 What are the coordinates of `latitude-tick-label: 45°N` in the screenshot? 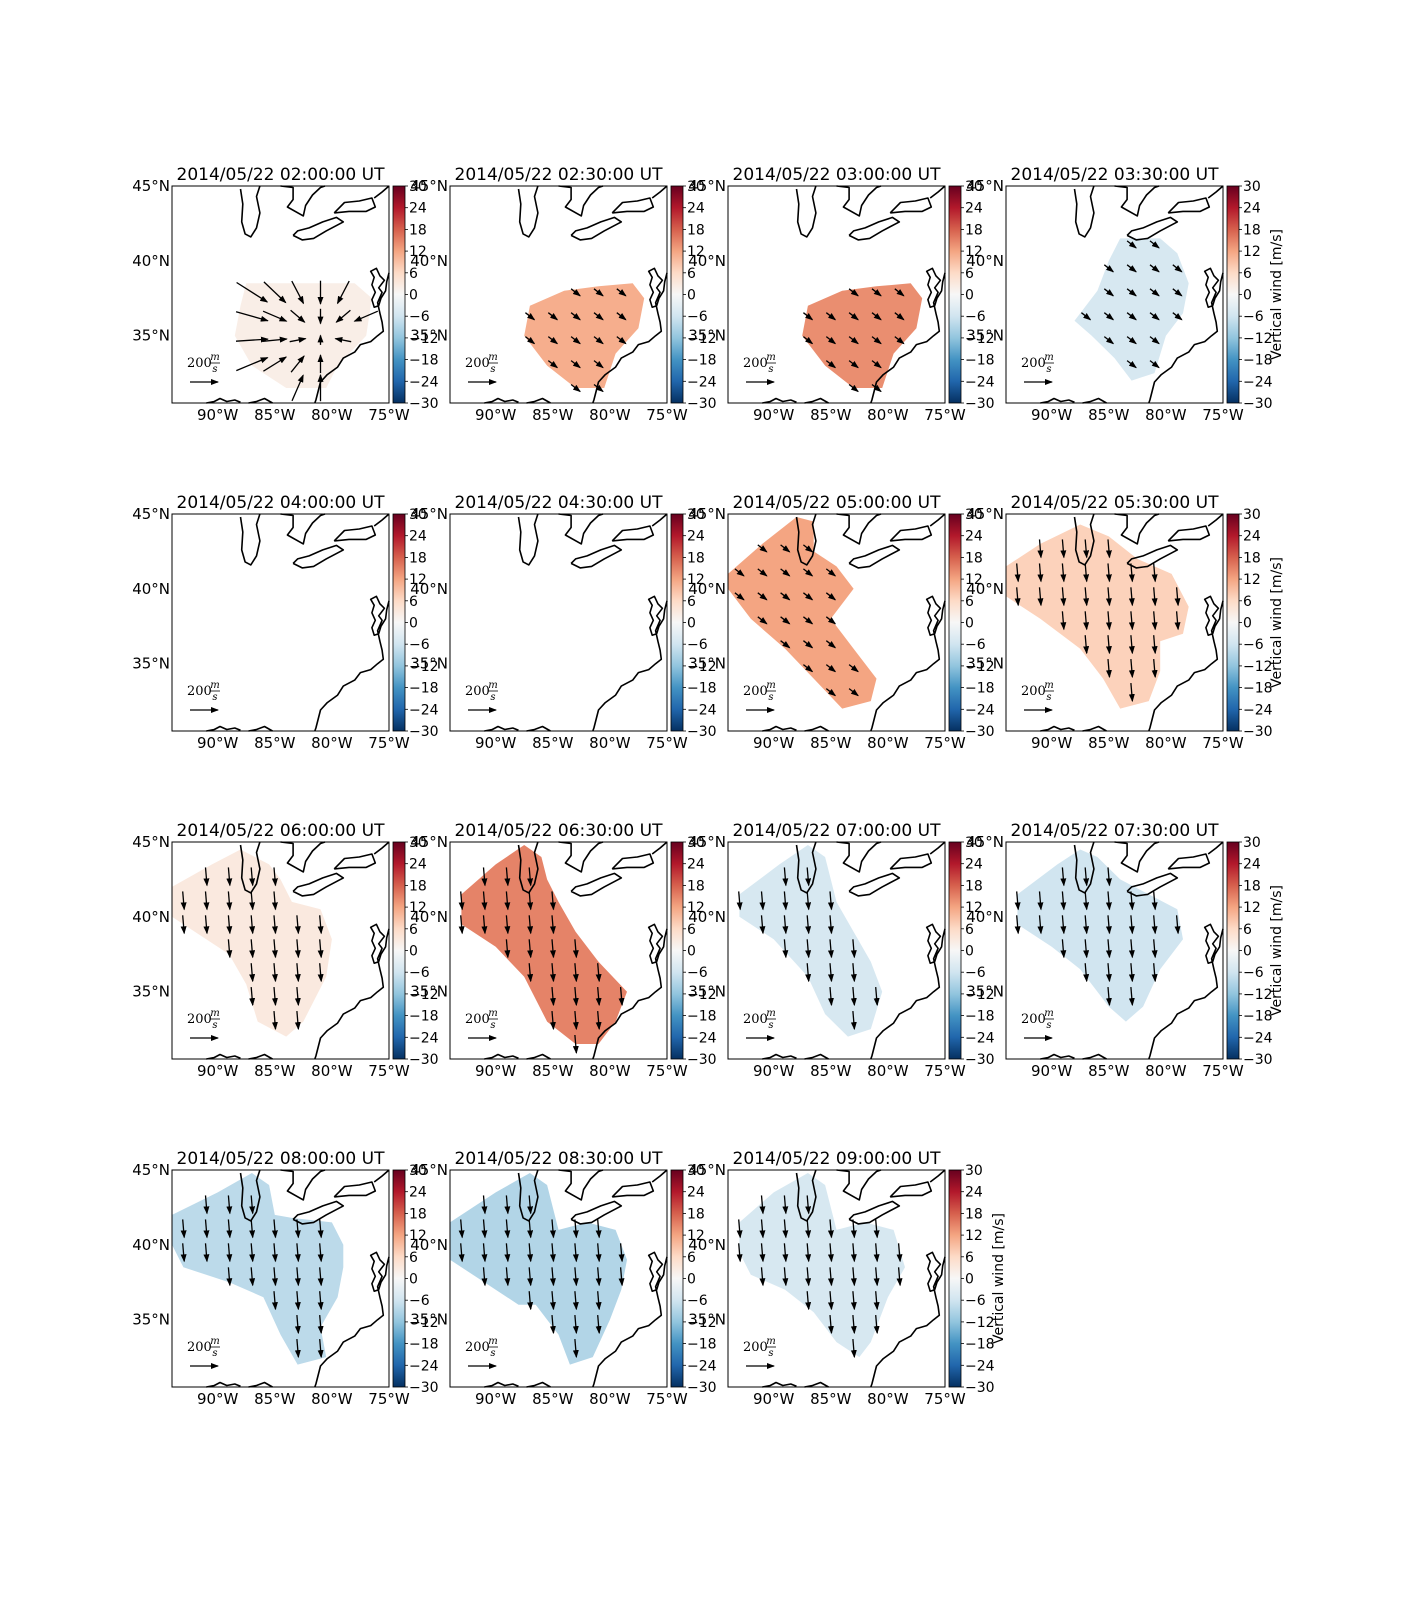 It's located at (985, 514).